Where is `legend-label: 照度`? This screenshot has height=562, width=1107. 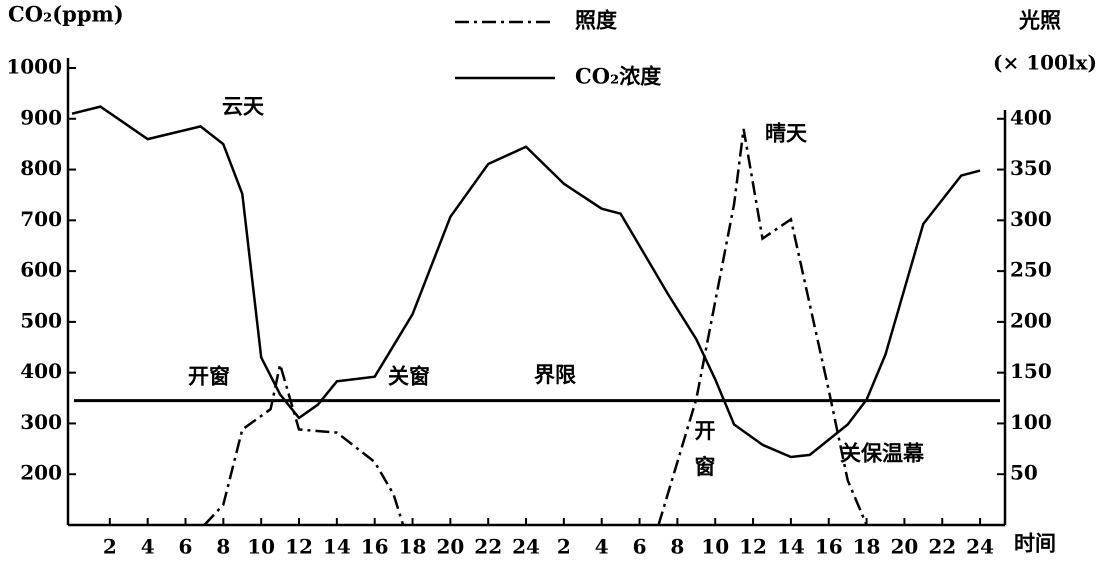
legend-label: 照度 is located at coordinates (596, 20).